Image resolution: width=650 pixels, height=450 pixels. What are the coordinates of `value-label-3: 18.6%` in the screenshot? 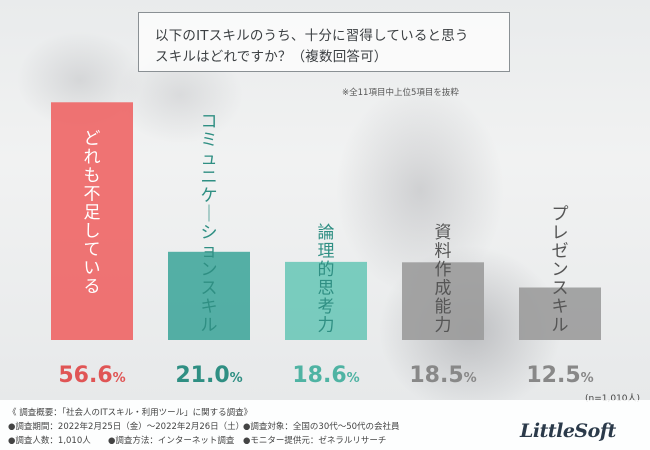 It's located at (325, 375).